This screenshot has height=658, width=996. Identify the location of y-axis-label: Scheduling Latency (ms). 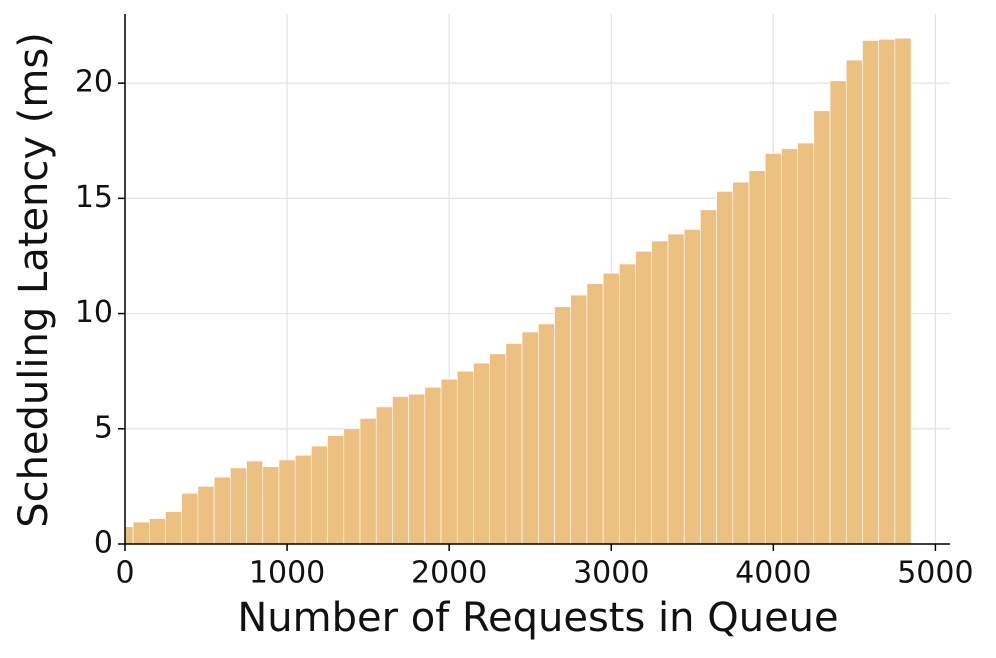
(34, 280).